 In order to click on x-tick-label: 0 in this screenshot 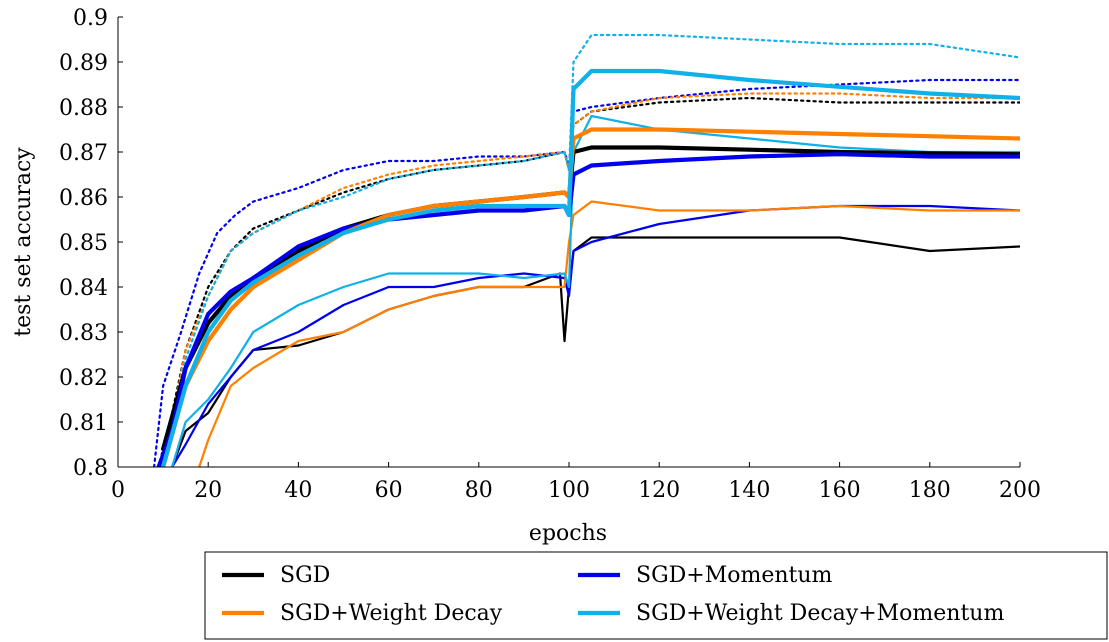, I will do `click(118, 490)`.